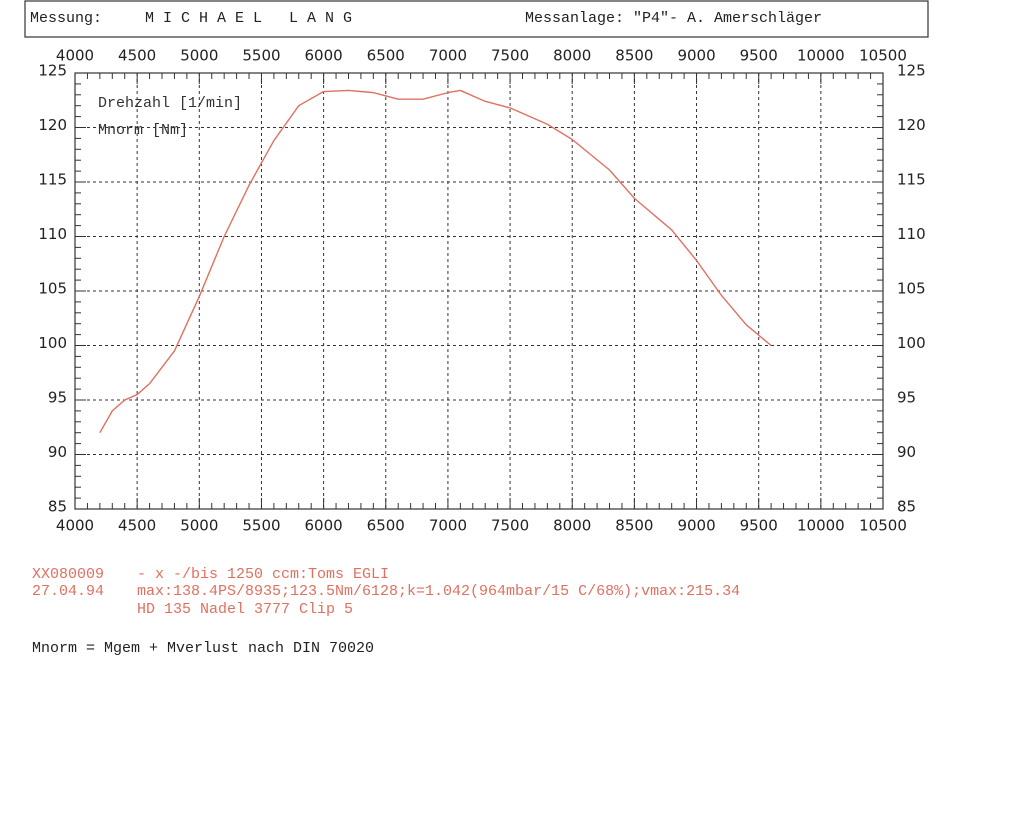  I want to click on x-axis-label: Drehzahl [1/min], so click(170, 103).